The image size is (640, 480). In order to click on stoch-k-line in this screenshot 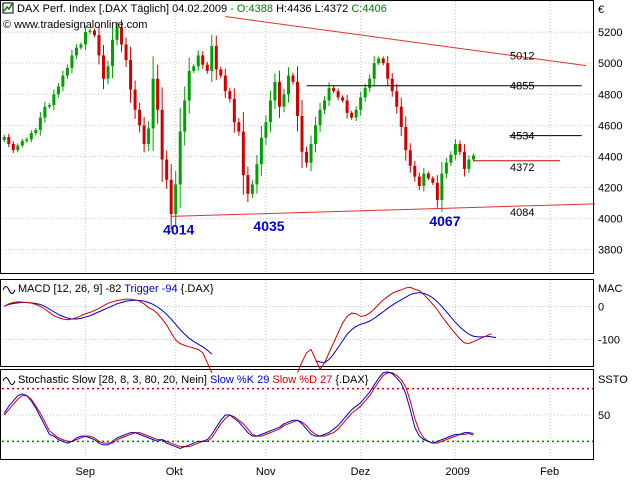, I will do `click(238, 410)`.